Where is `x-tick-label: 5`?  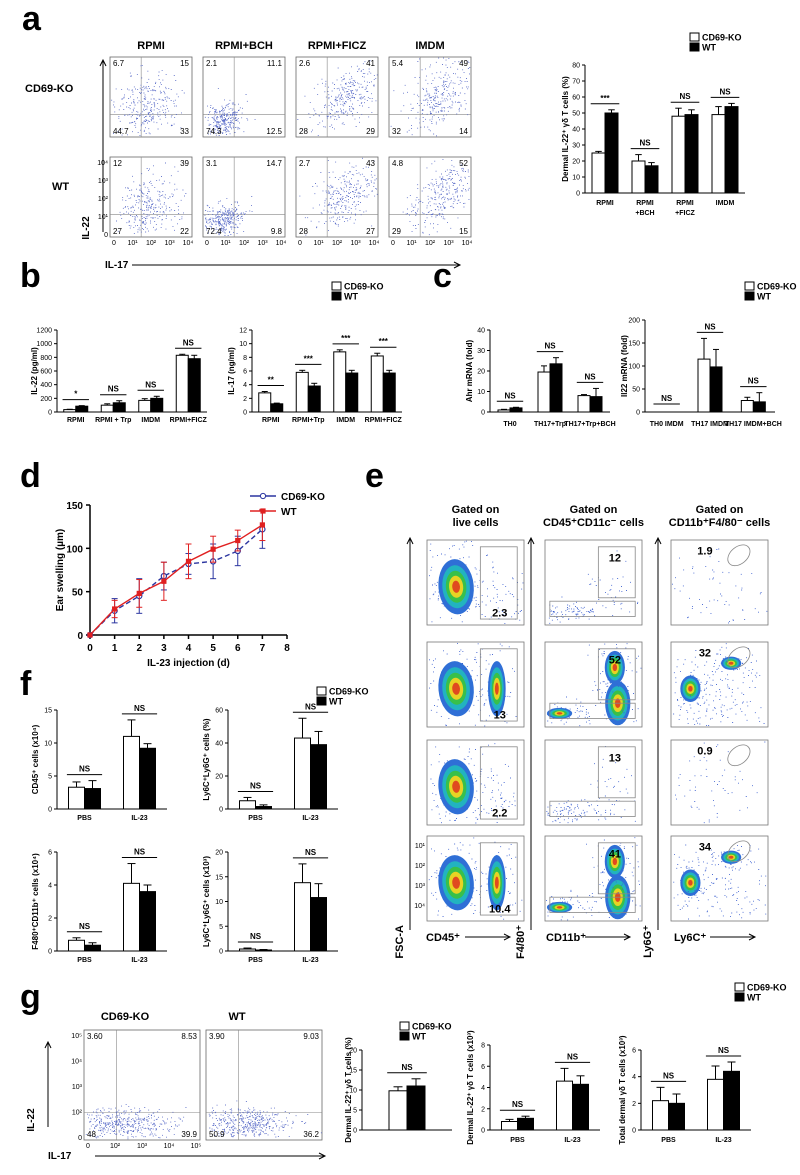 x-tick-label: 5 is located at coordinates (213, 648).